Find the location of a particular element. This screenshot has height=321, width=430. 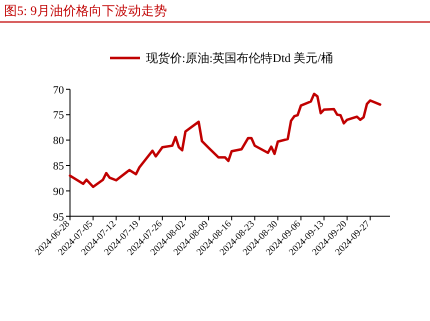

chart-title: 图5: 9月油价格向下波动走势 is located at coordinates (85, 10).